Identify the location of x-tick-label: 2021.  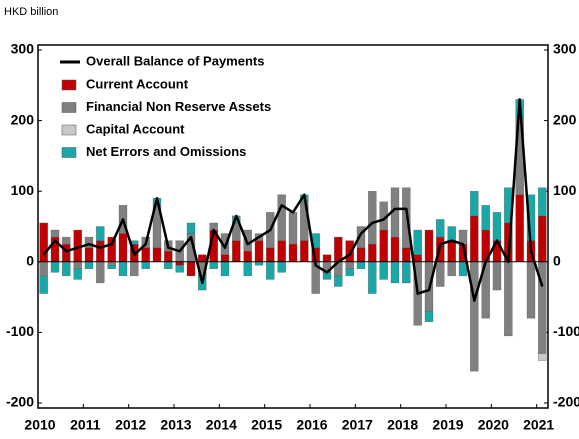
(538, 425).